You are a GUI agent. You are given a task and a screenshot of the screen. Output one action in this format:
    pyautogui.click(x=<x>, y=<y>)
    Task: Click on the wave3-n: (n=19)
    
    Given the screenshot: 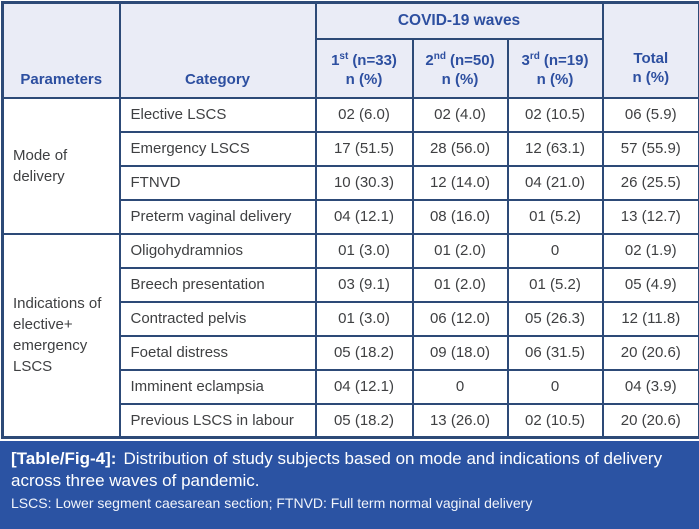 What is the action you would take?
    pyautogui.click(x=566, y=60)
    